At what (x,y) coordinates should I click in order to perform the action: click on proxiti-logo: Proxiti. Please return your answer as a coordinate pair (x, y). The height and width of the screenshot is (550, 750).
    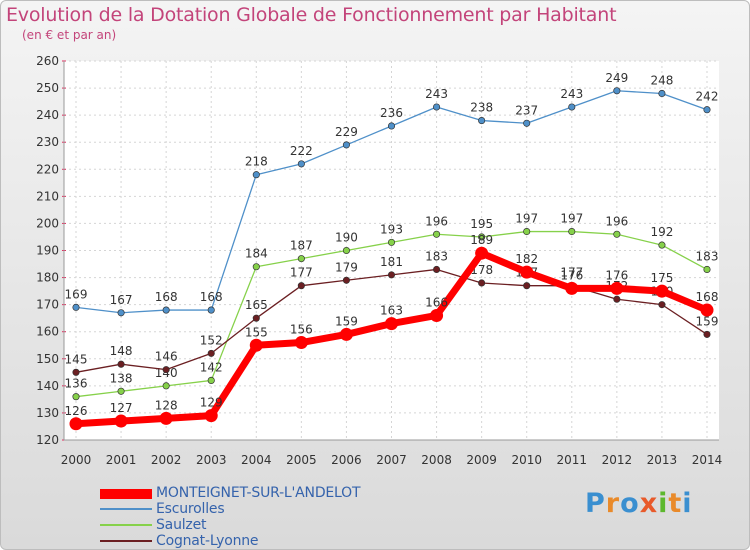
    Looking at the image, I should click on (639, 503).